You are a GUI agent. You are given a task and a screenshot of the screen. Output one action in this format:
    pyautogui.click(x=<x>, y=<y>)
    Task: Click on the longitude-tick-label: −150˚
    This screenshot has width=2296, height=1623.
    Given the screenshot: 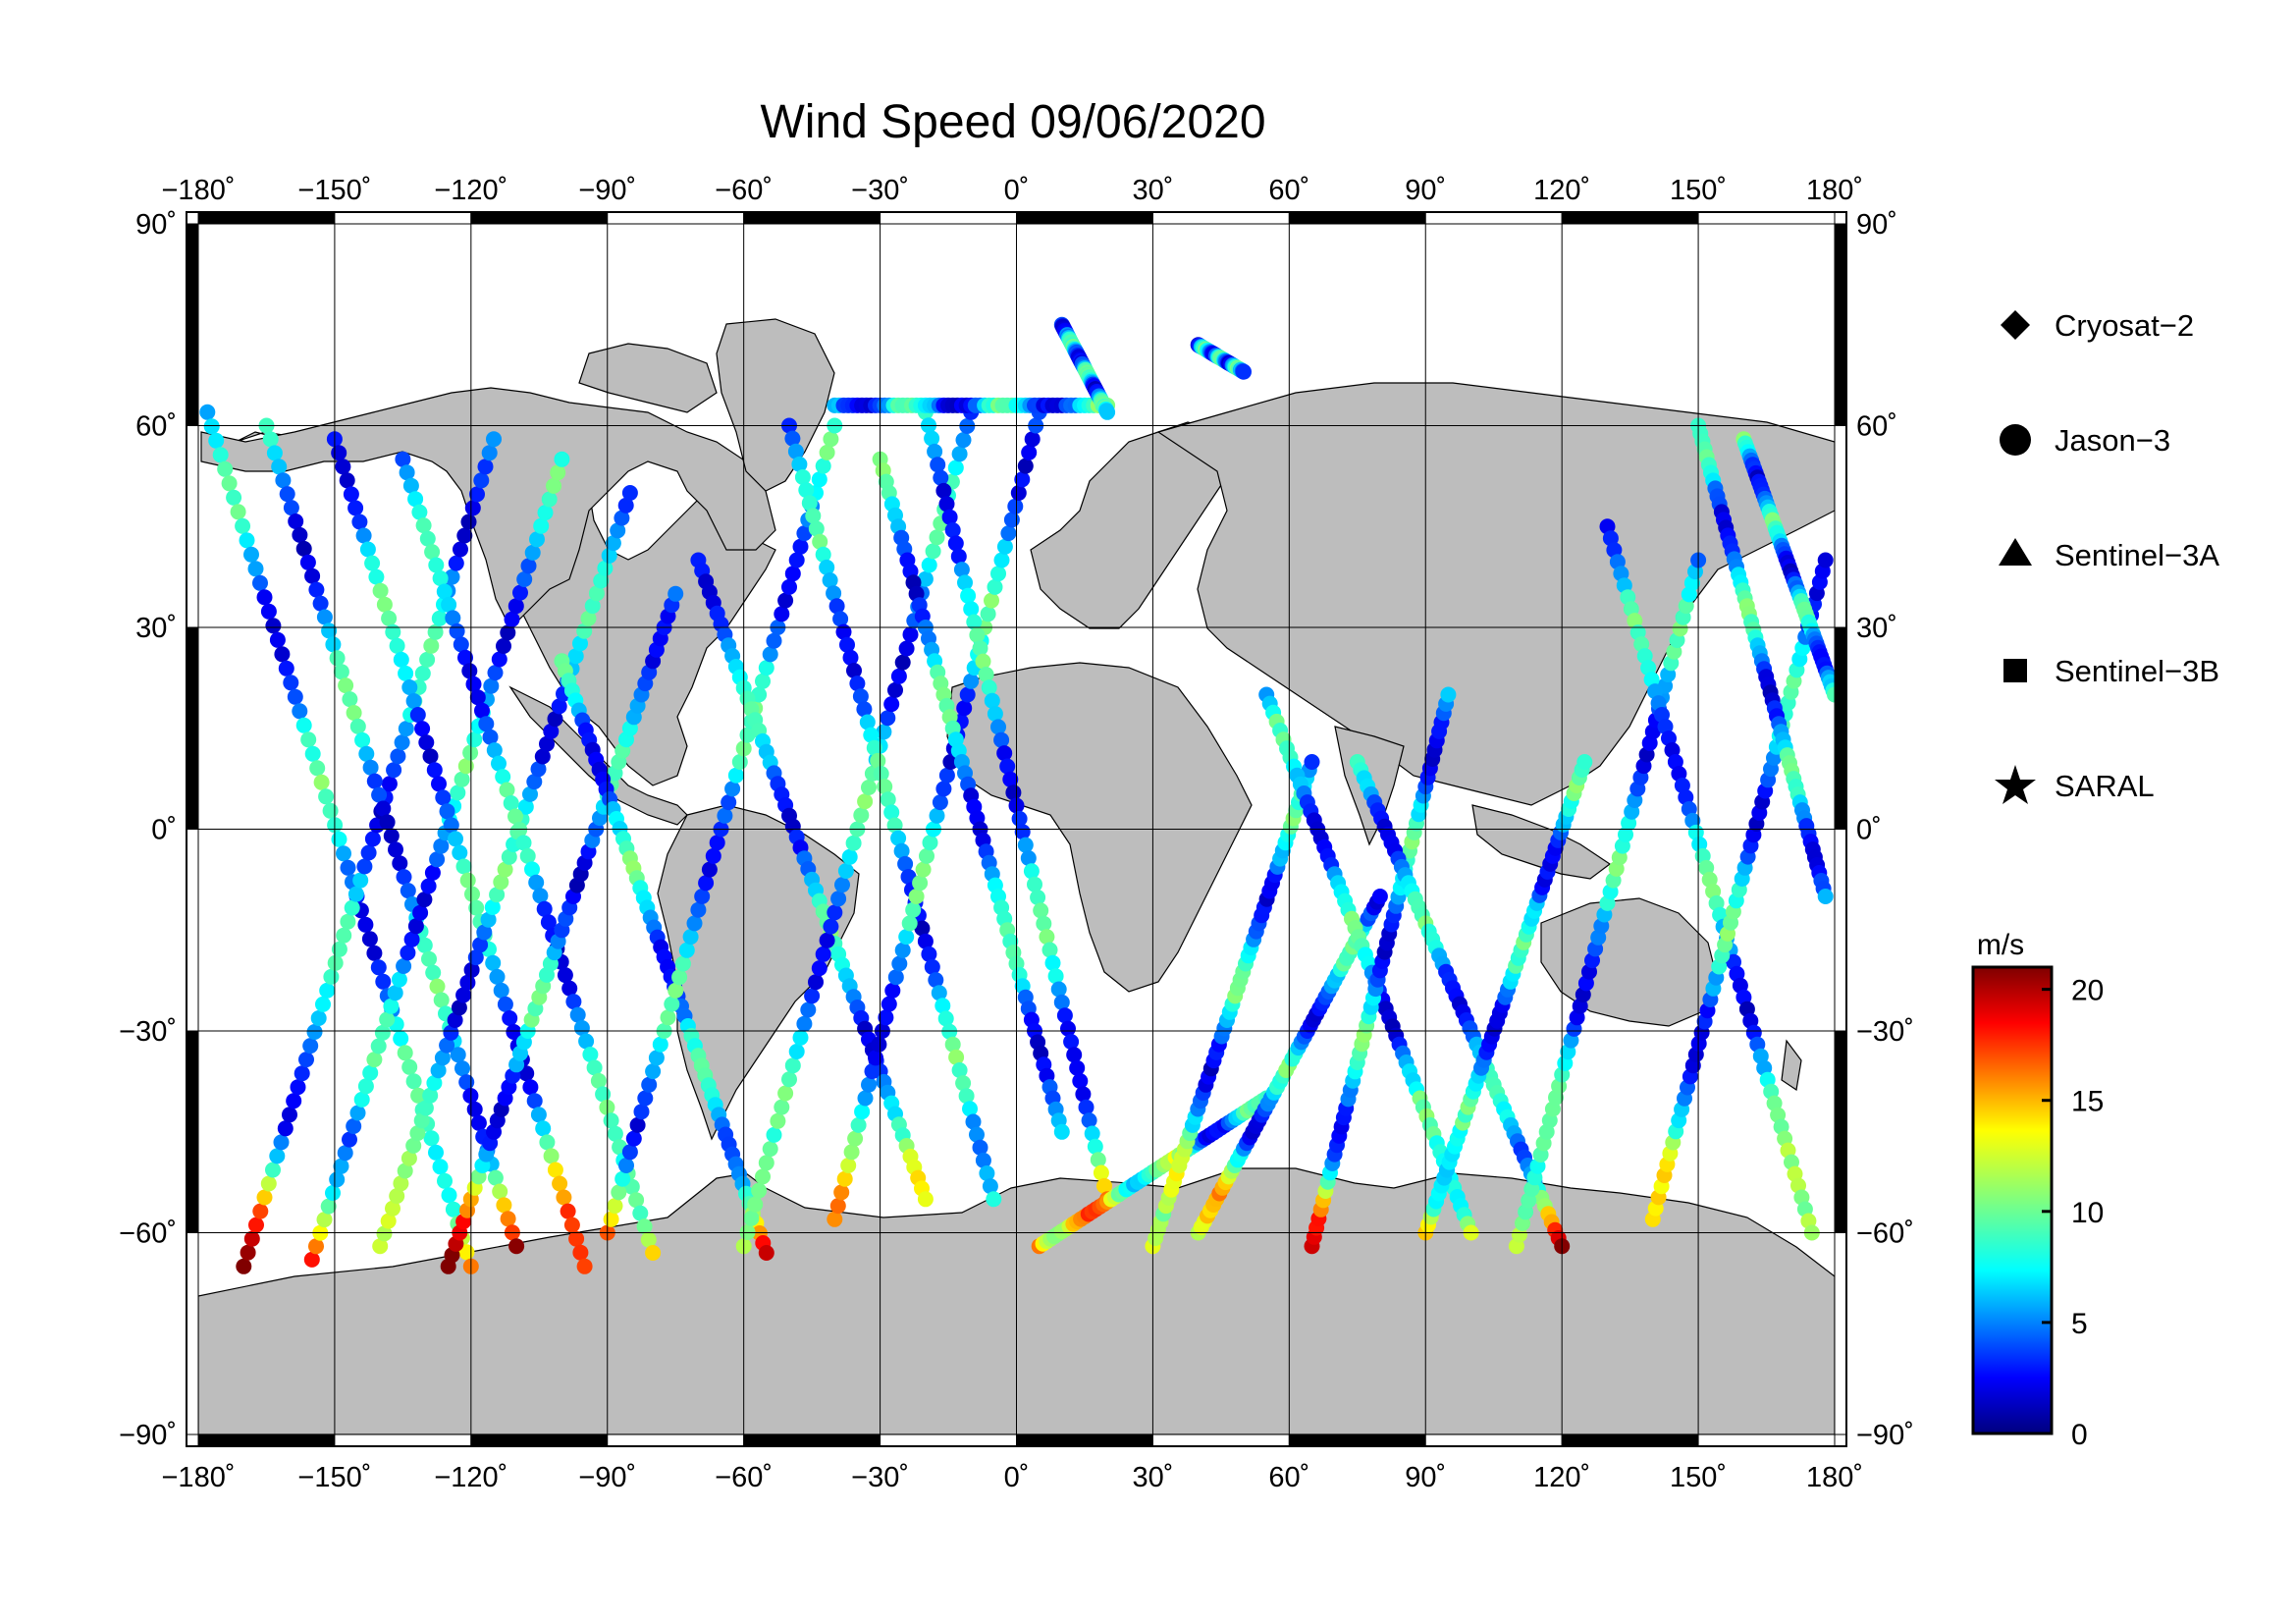 What is the action you would take?
    pyautogui.click(x=334, y=190)
    